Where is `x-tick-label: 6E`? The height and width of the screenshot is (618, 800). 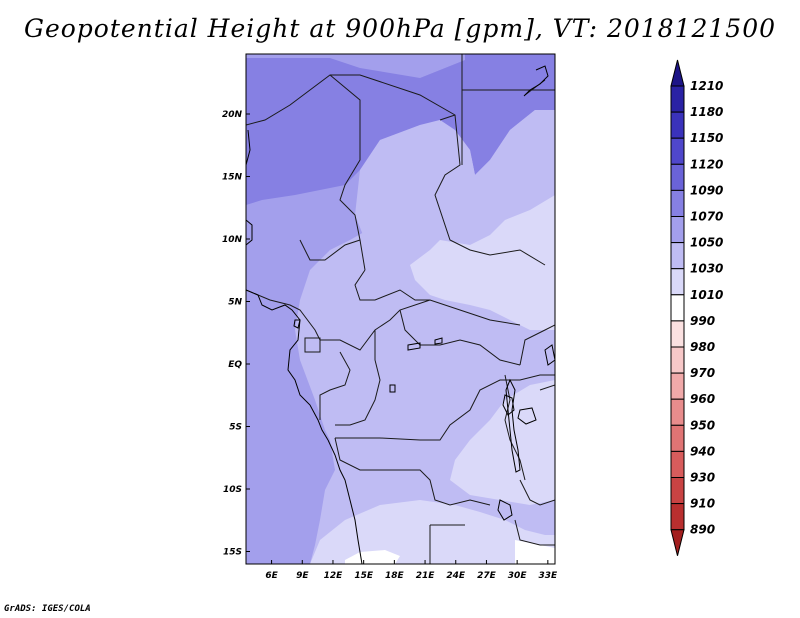
x-tick-label: 6E is located at coordinates (271, 576).